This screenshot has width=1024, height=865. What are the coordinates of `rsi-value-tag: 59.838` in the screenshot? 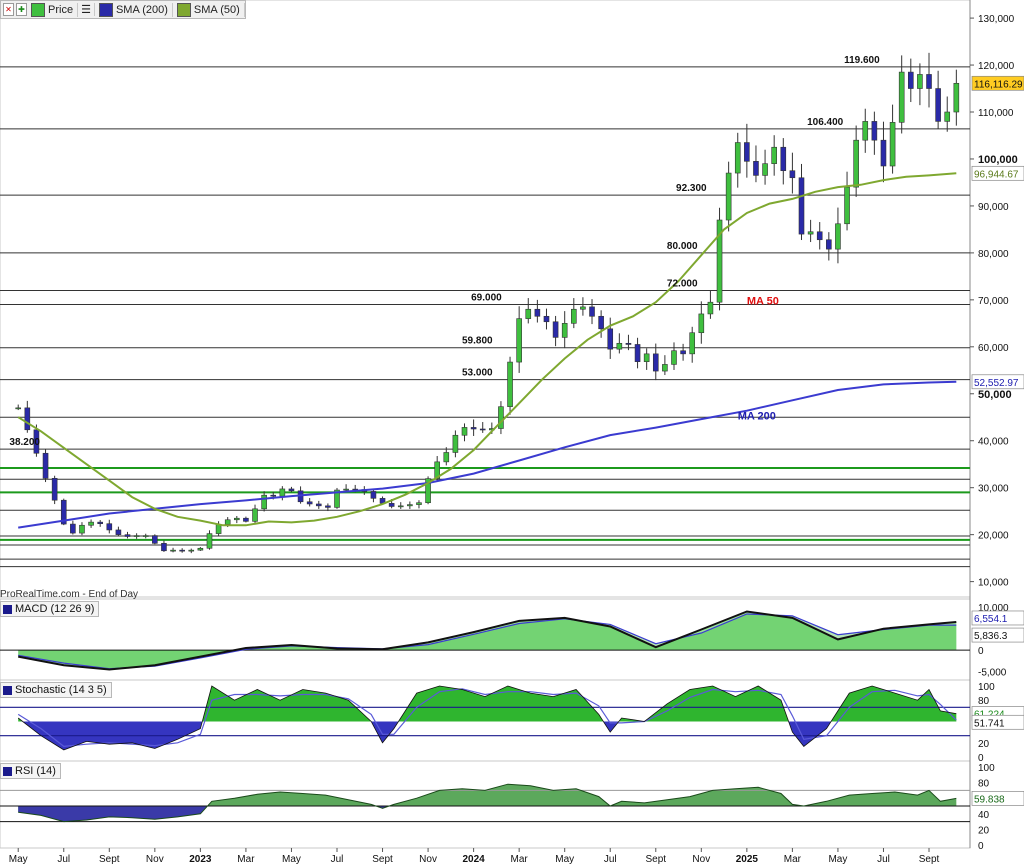 It's located at (997, 798).